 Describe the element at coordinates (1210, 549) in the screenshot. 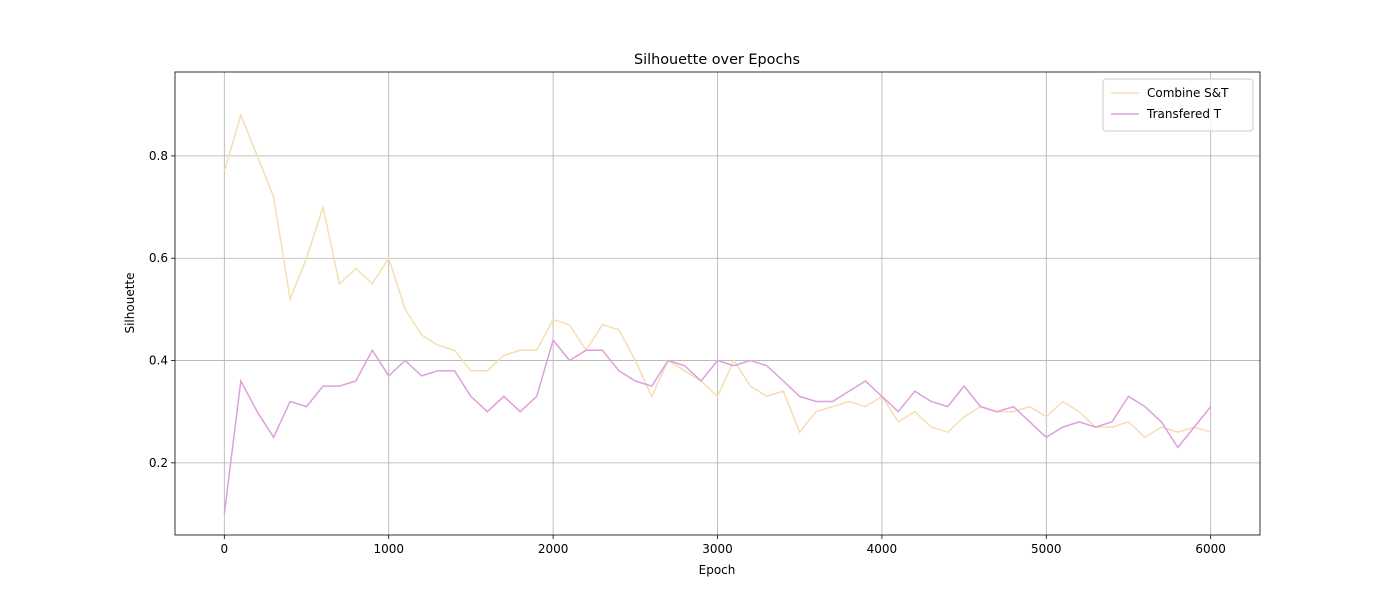

I see `x-tick-label: 6000` at that location.